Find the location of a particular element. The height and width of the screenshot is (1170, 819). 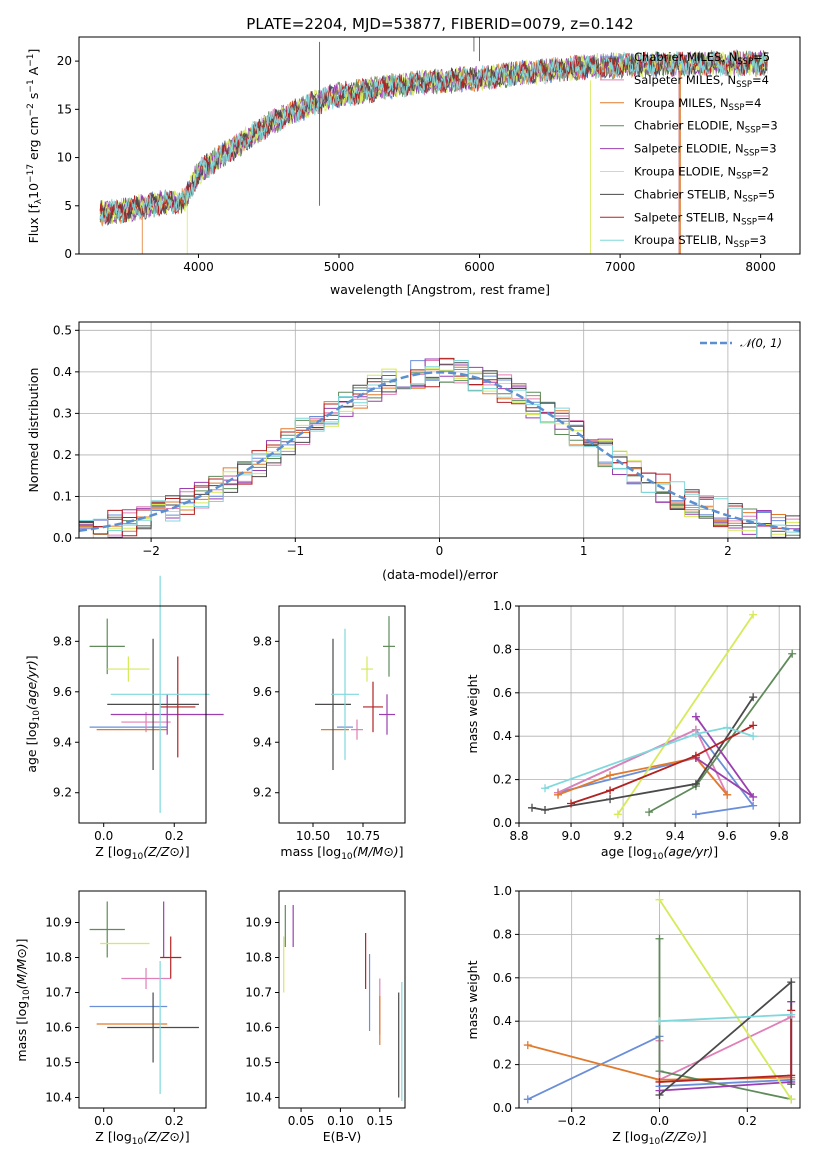

mass-z-frame is located at coordinates (142, 999).